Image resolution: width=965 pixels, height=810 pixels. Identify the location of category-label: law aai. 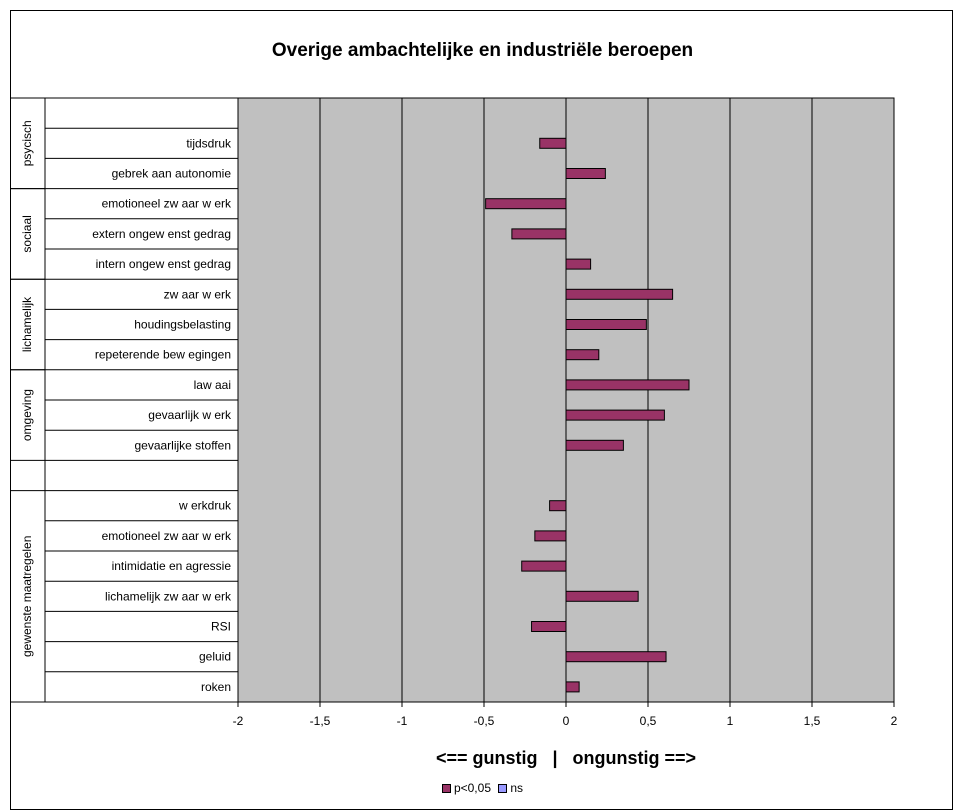
(212, 385).